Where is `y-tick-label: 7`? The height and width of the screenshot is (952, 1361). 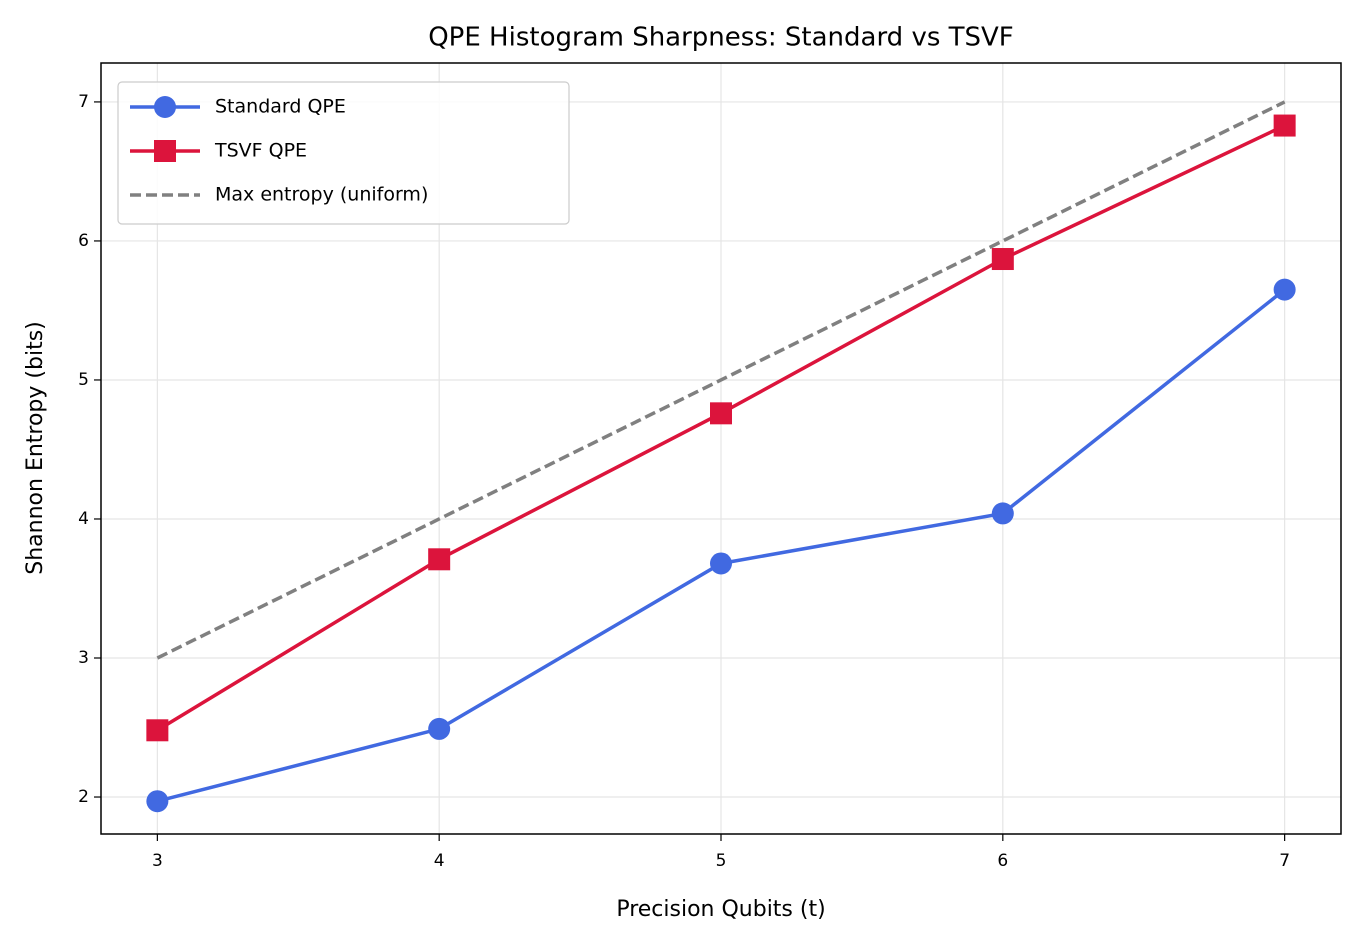 y-tick-label: 7 is located at coordinates (83, 102).